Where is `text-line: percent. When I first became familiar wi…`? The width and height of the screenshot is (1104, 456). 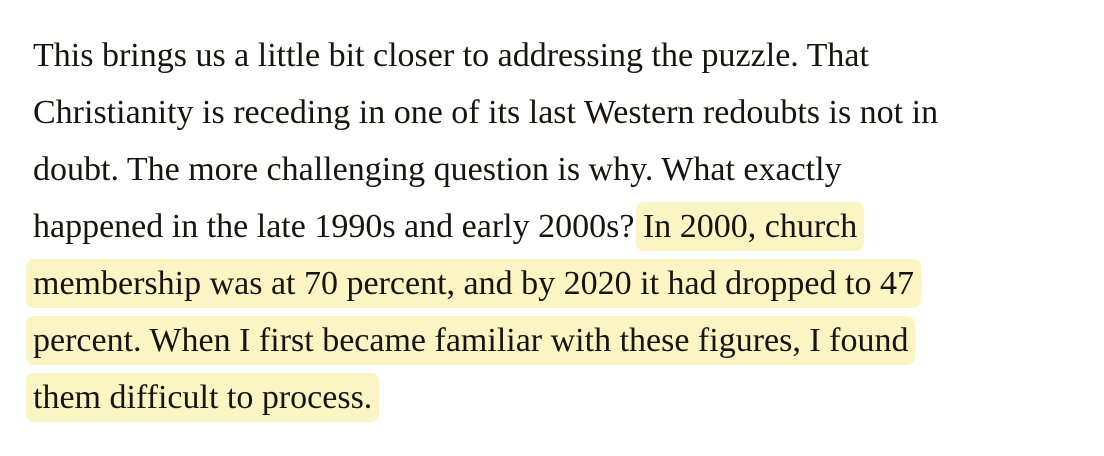
text-line: percent. When I first became familiar wi… is located at coordinates (555, 340).